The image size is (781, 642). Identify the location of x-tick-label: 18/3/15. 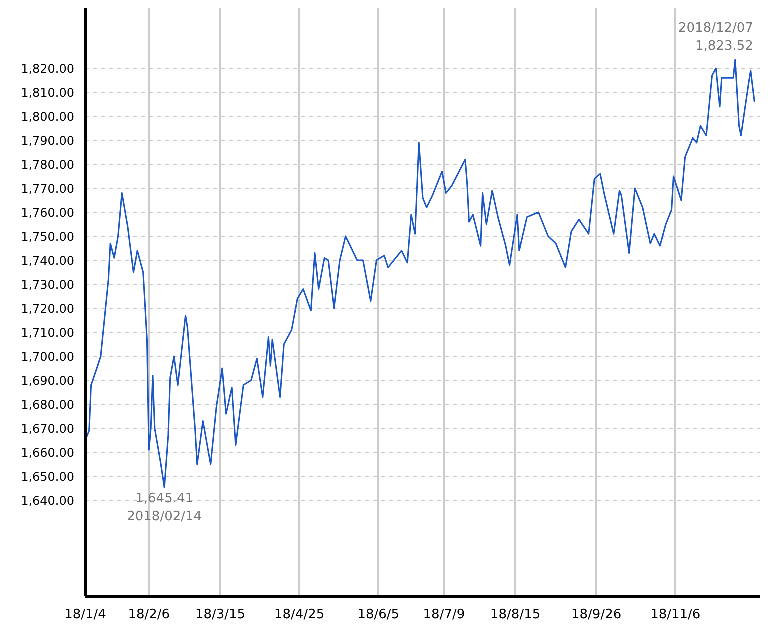
(220, 615).